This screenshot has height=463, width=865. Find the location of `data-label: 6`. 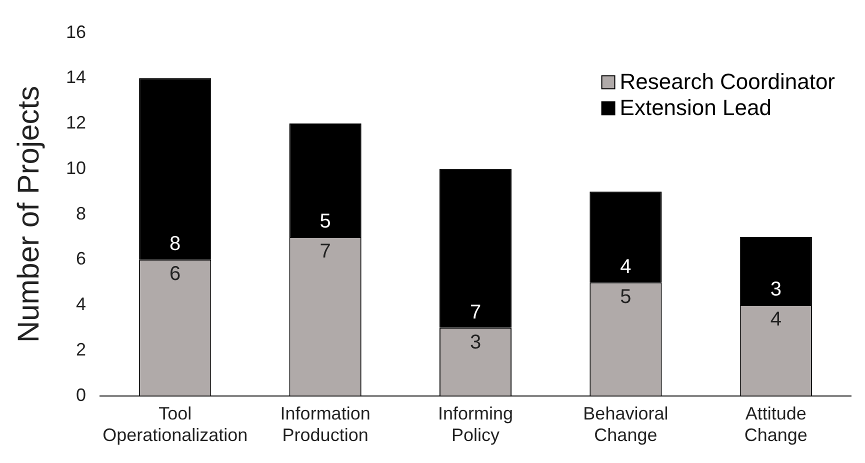

data-label: 6 is located at coordinates (175, 274).